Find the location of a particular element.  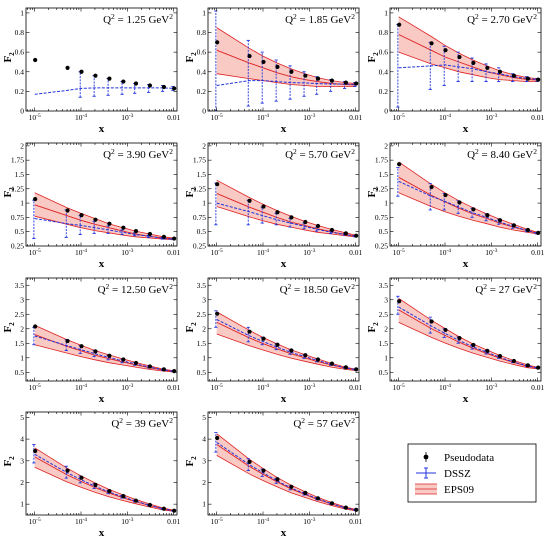

x-tick-exp: -3 is located at coordinates (313, 116).